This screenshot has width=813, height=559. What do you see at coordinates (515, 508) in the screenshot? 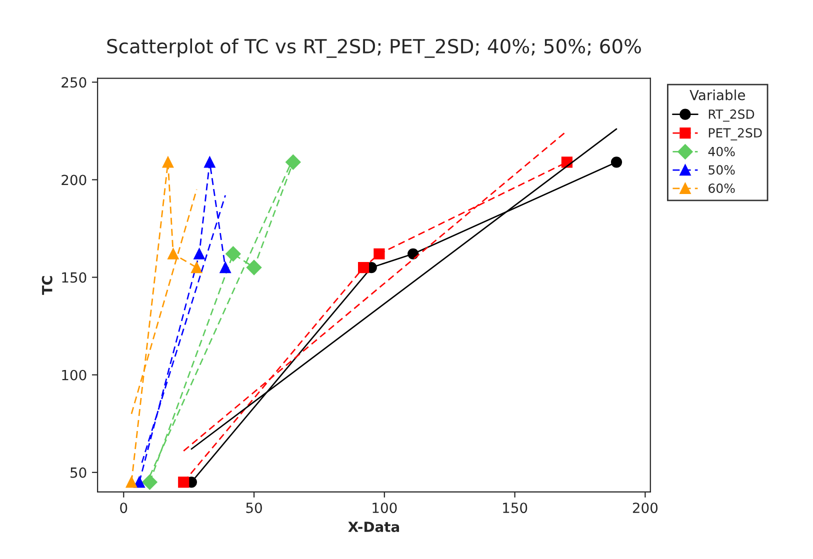
I see `x-tick-label: 150` at bounding box center [515, 508].